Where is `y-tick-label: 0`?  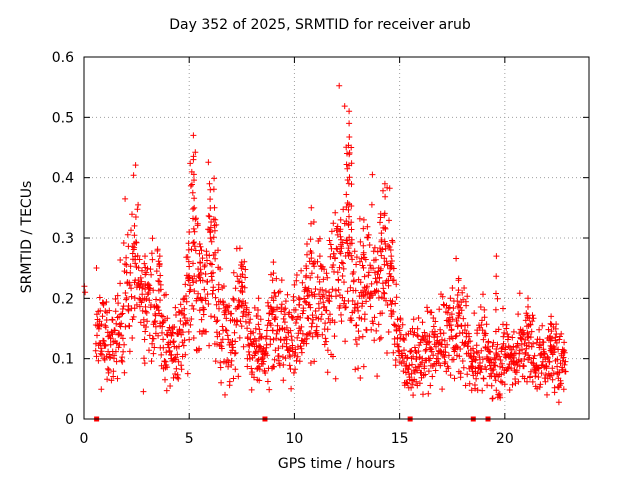 y-tick-label: 0 is located at coordinates (69, 420).